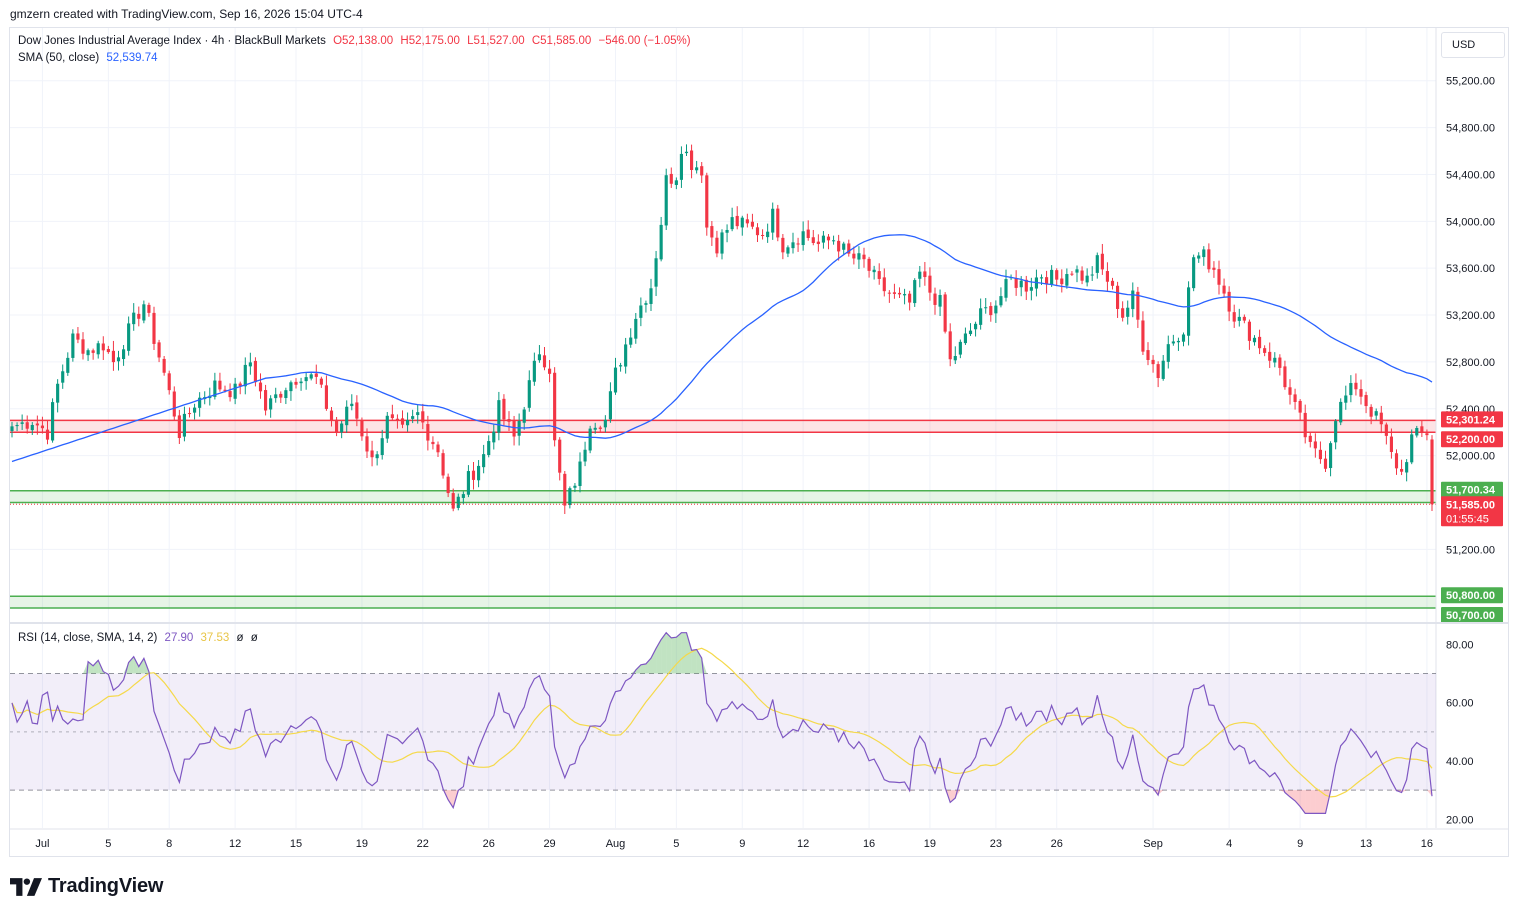  What do you see at coordinates (59, 58) in the screenshot?
I see `sma-label: SMA (50, close)` at bounding box center [59, 58].